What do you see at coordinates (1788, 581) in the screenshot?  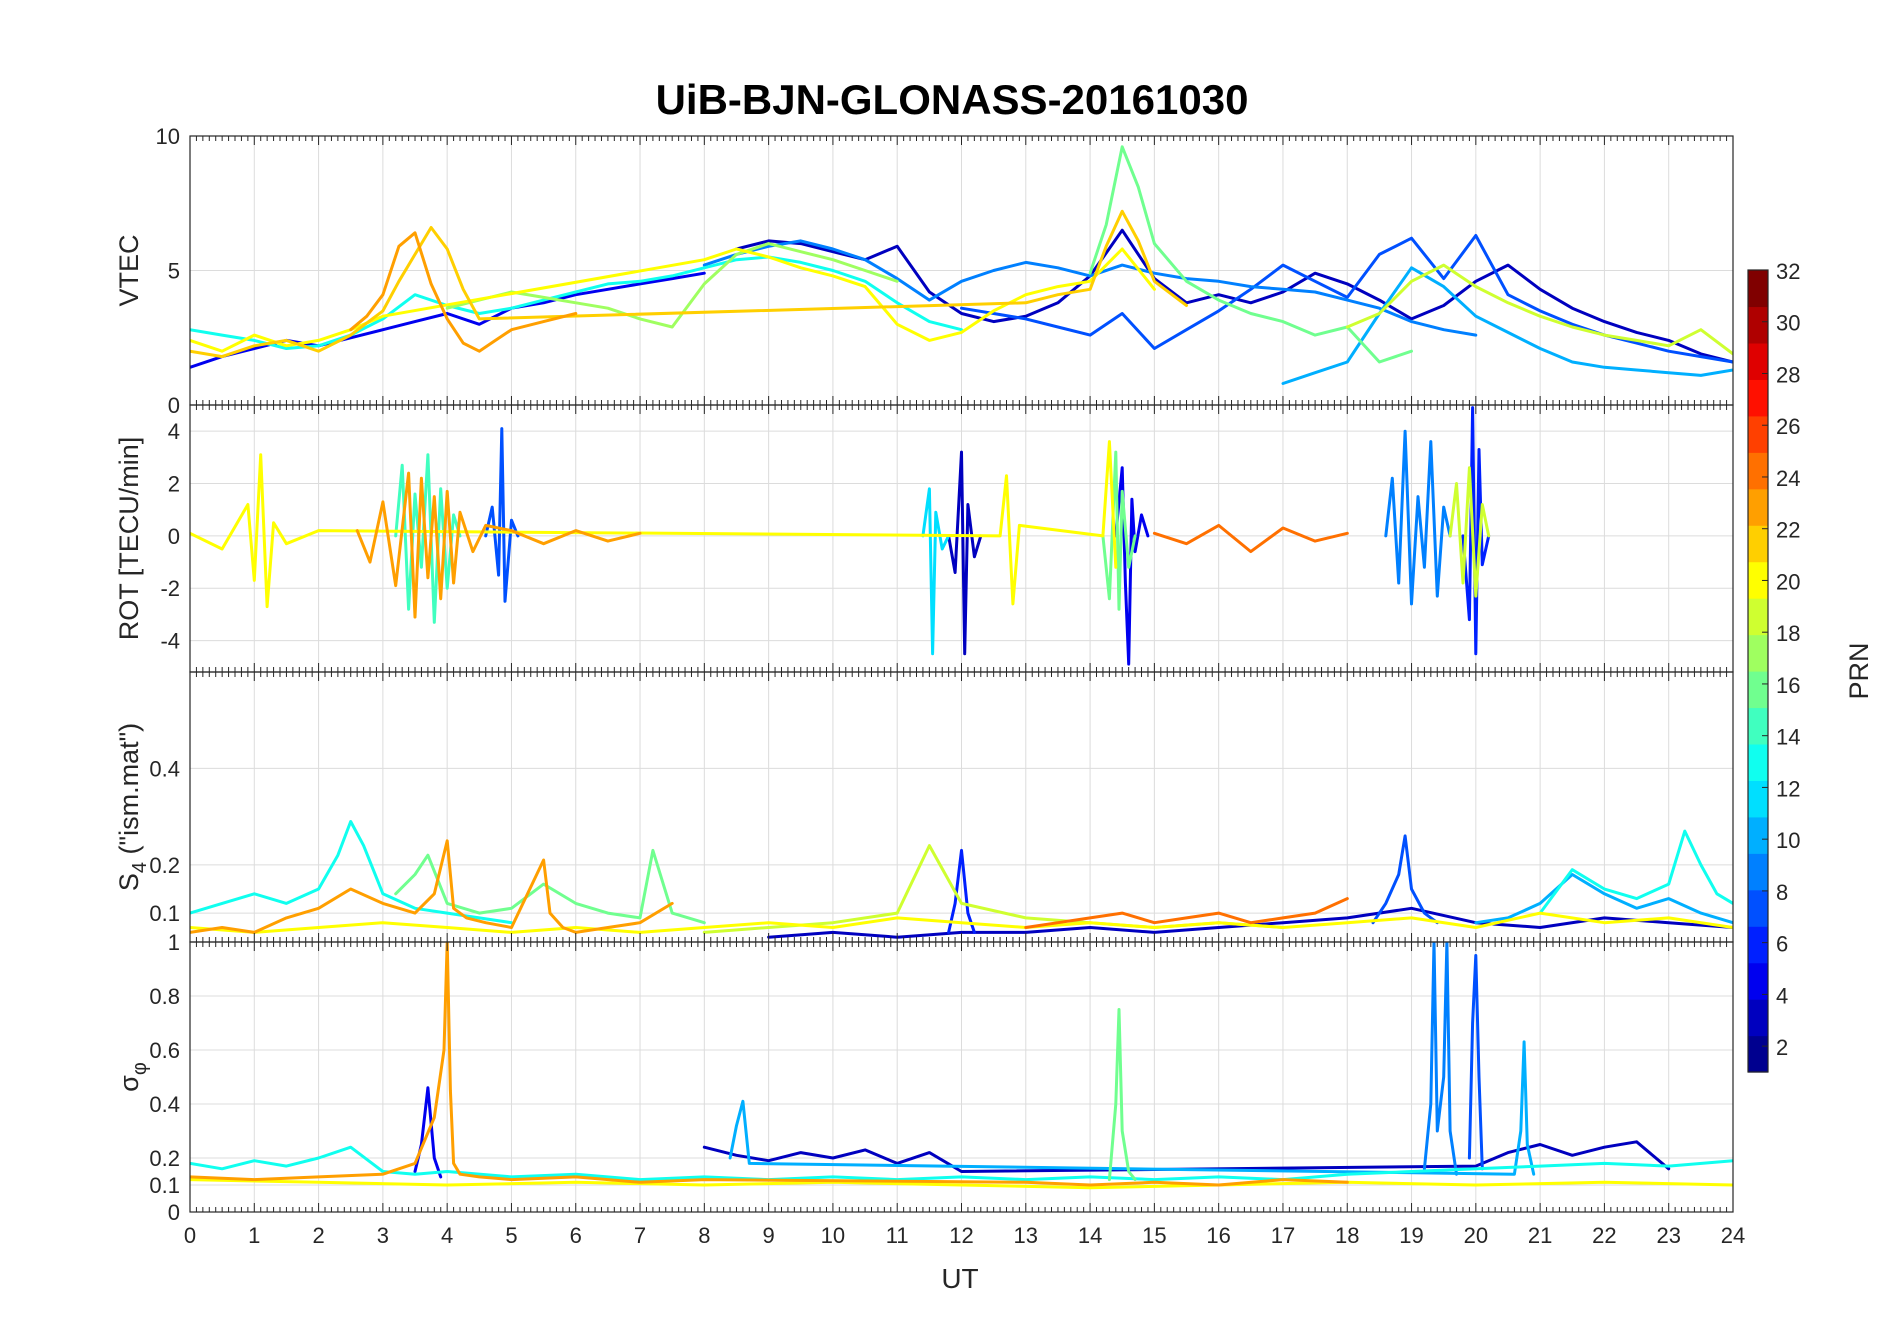 I see `colorbar-tick-label: 20` at bounding box center [1788, 581].